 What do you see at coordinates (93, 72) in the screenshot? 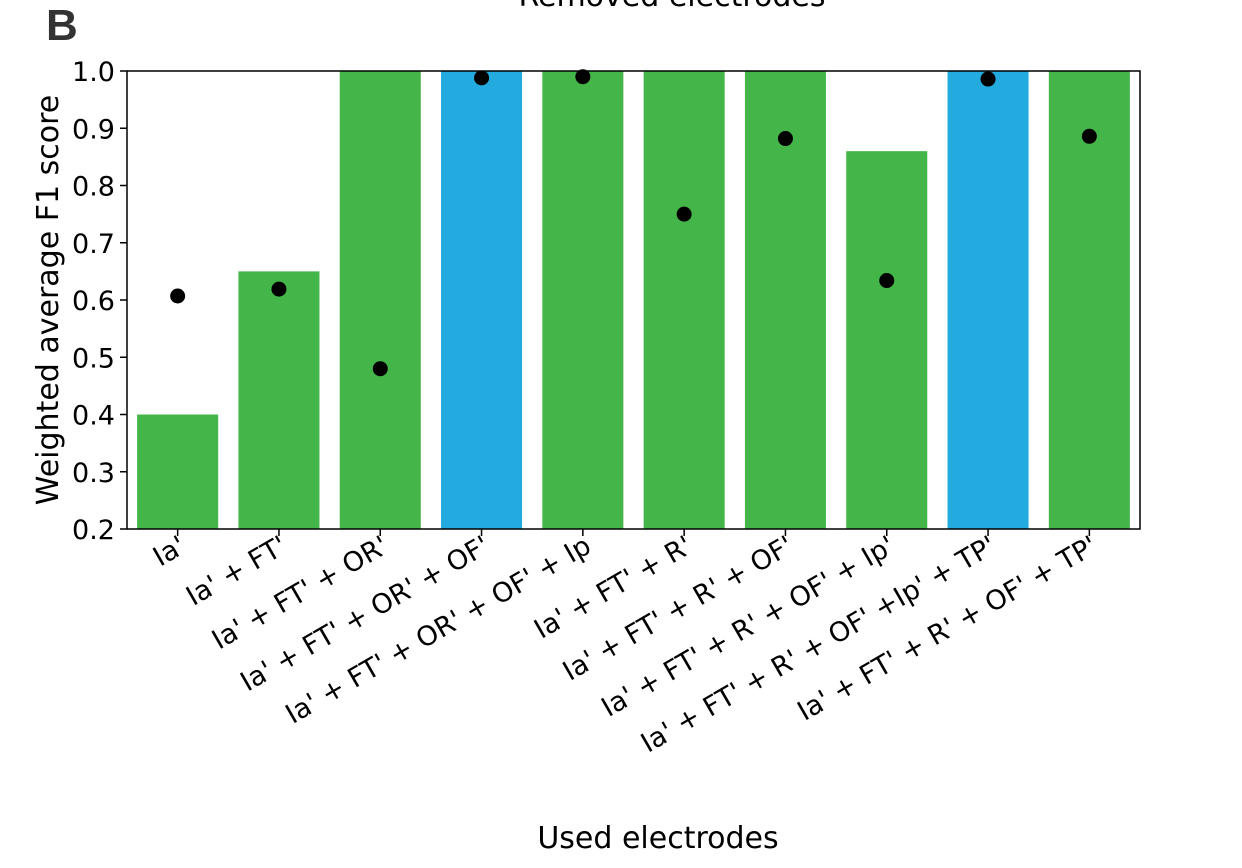
I see `y-tick-label: 1.0` at bounding box center [93, 72].